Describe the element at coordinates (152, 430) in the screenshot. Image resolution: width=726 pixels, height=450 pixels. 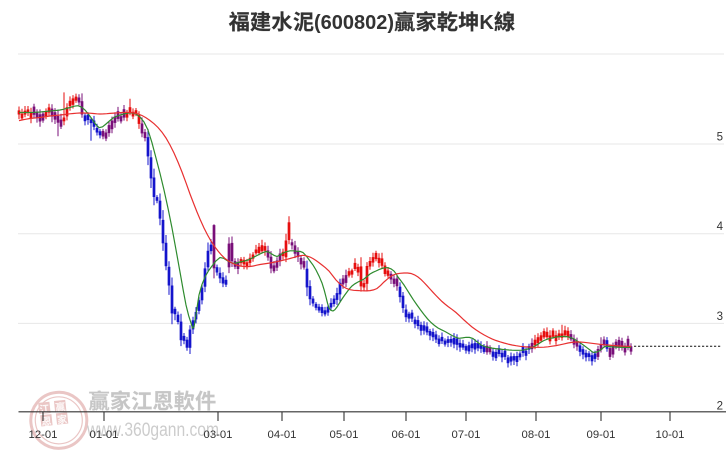
I see `svg-text: www.360gann.com` at that location.